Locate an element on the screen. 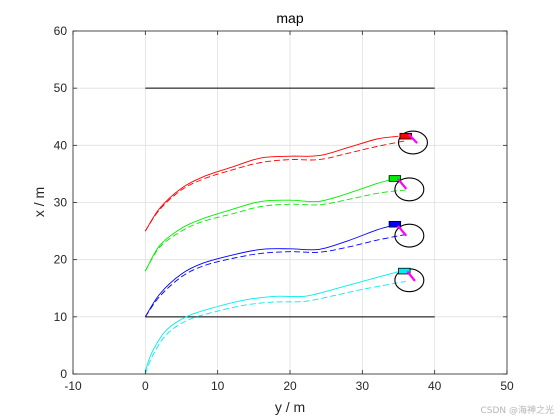  x-tick-label: 10 is located at coordinates (218, 386).